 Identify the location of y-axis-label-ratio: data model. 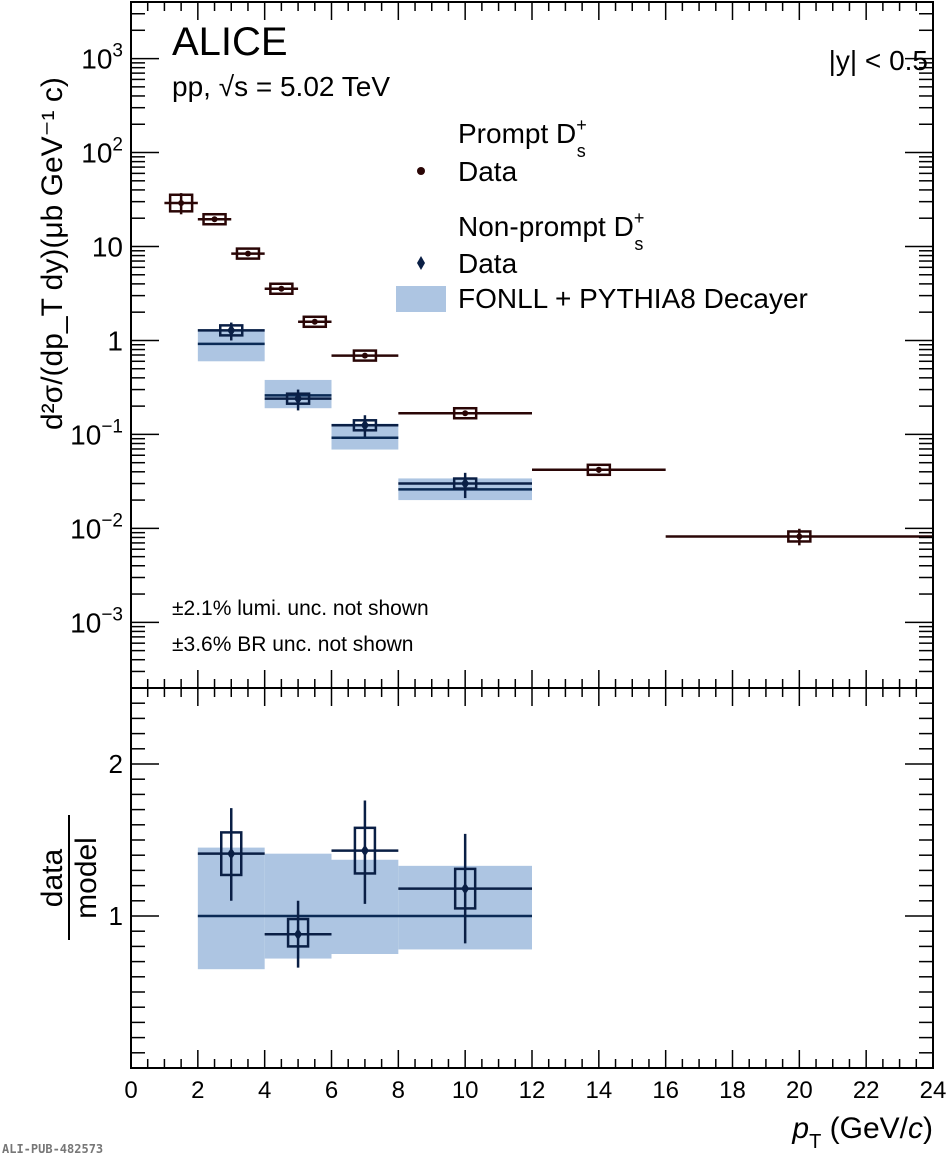
(69, 877).